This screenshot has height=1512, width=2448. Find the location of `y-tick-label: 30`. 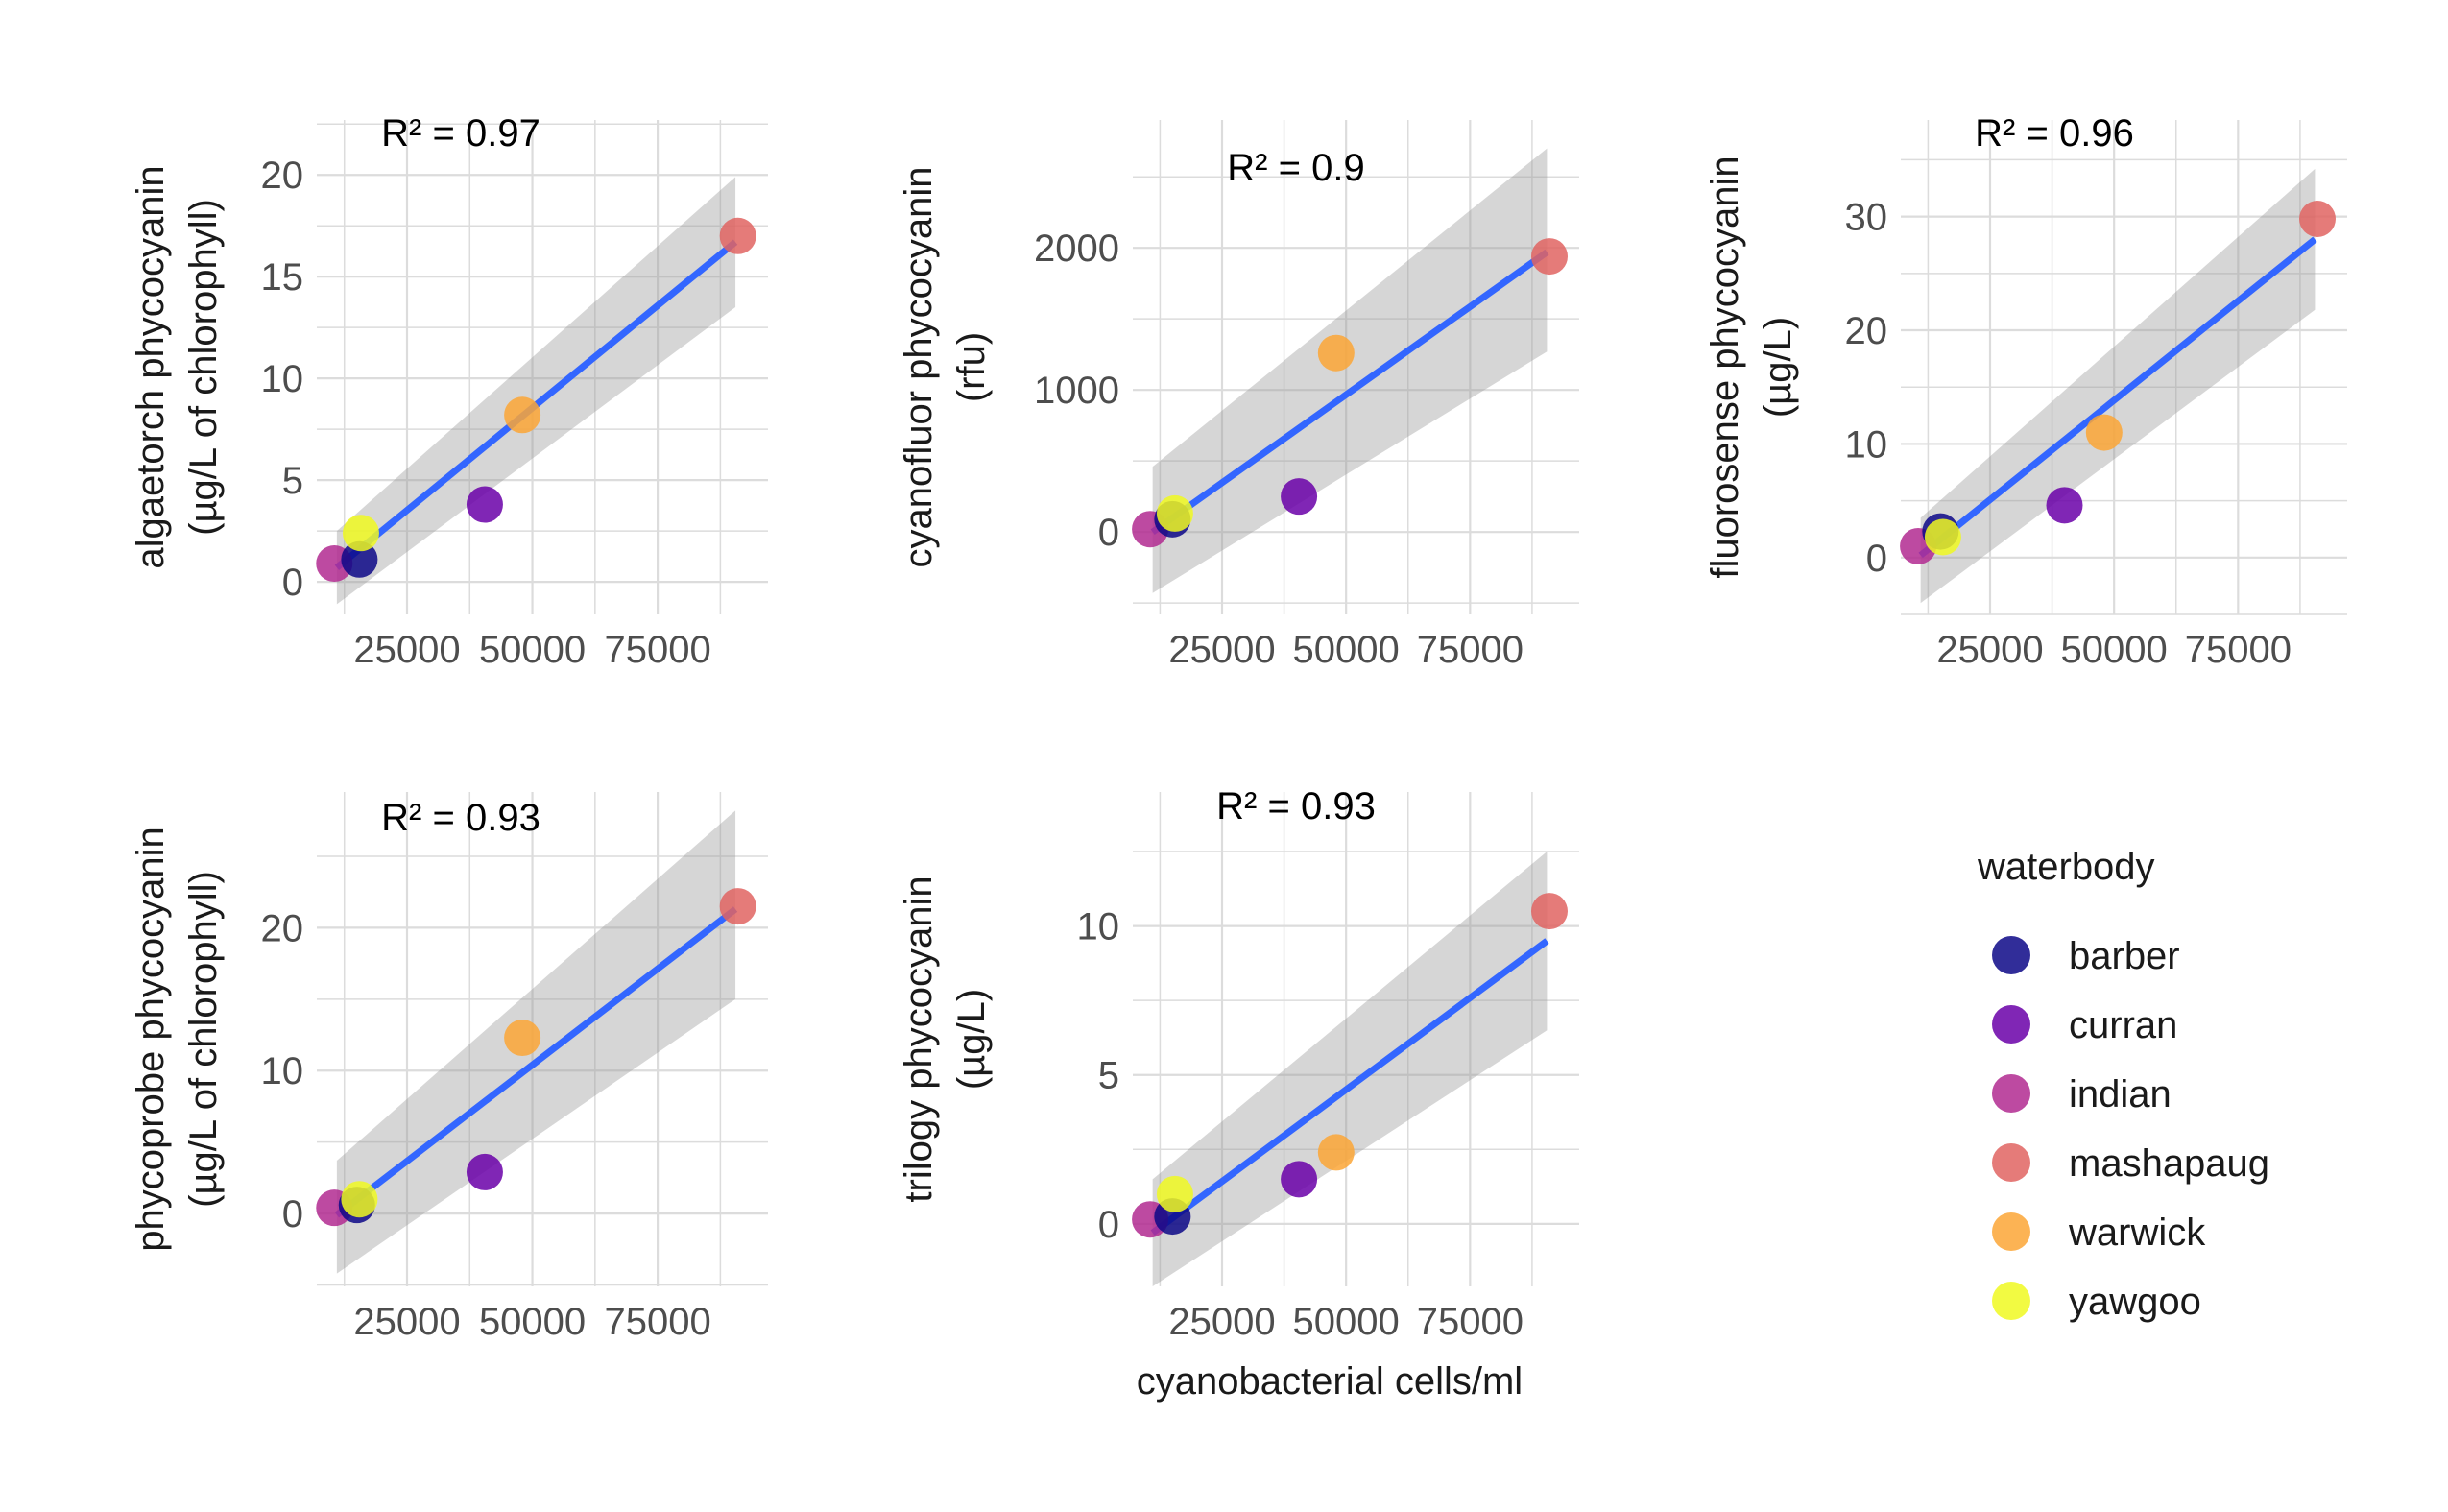

y-tick-label: 30 is located at coordinates (1866, 218).